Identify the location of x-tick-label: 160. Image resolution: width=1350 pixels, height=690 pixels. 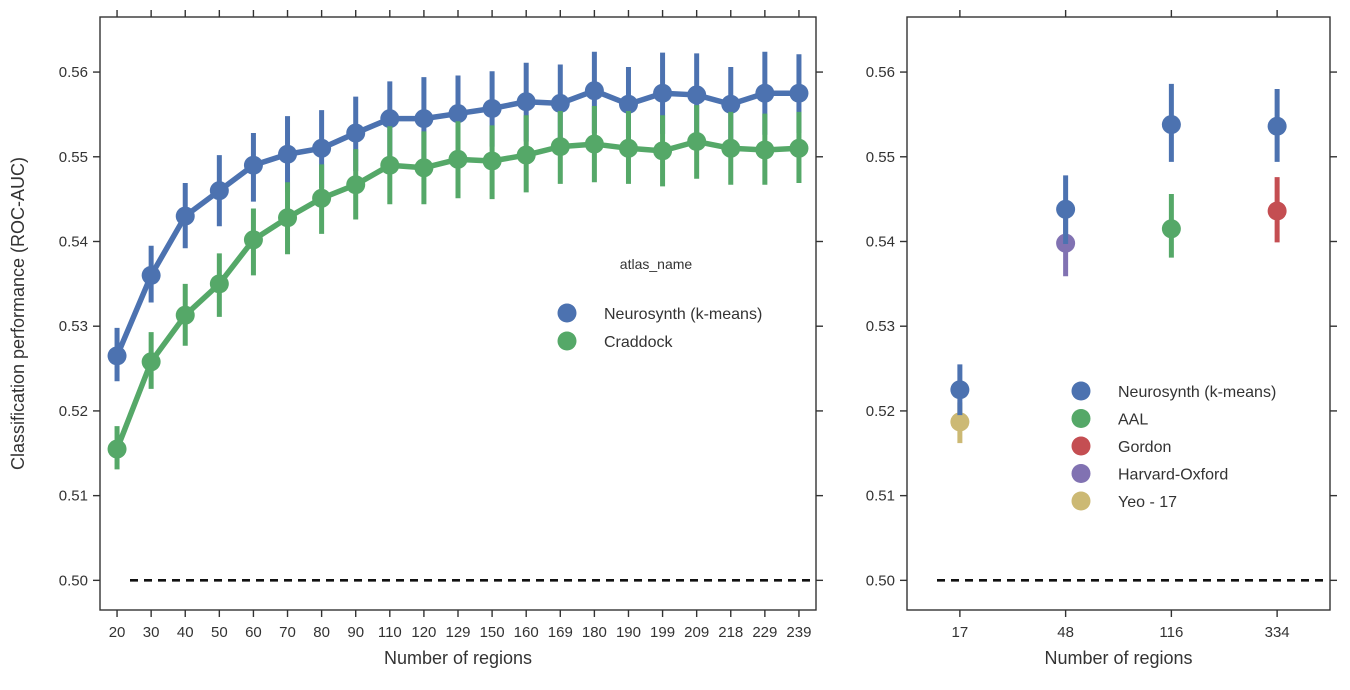
(526, 632).